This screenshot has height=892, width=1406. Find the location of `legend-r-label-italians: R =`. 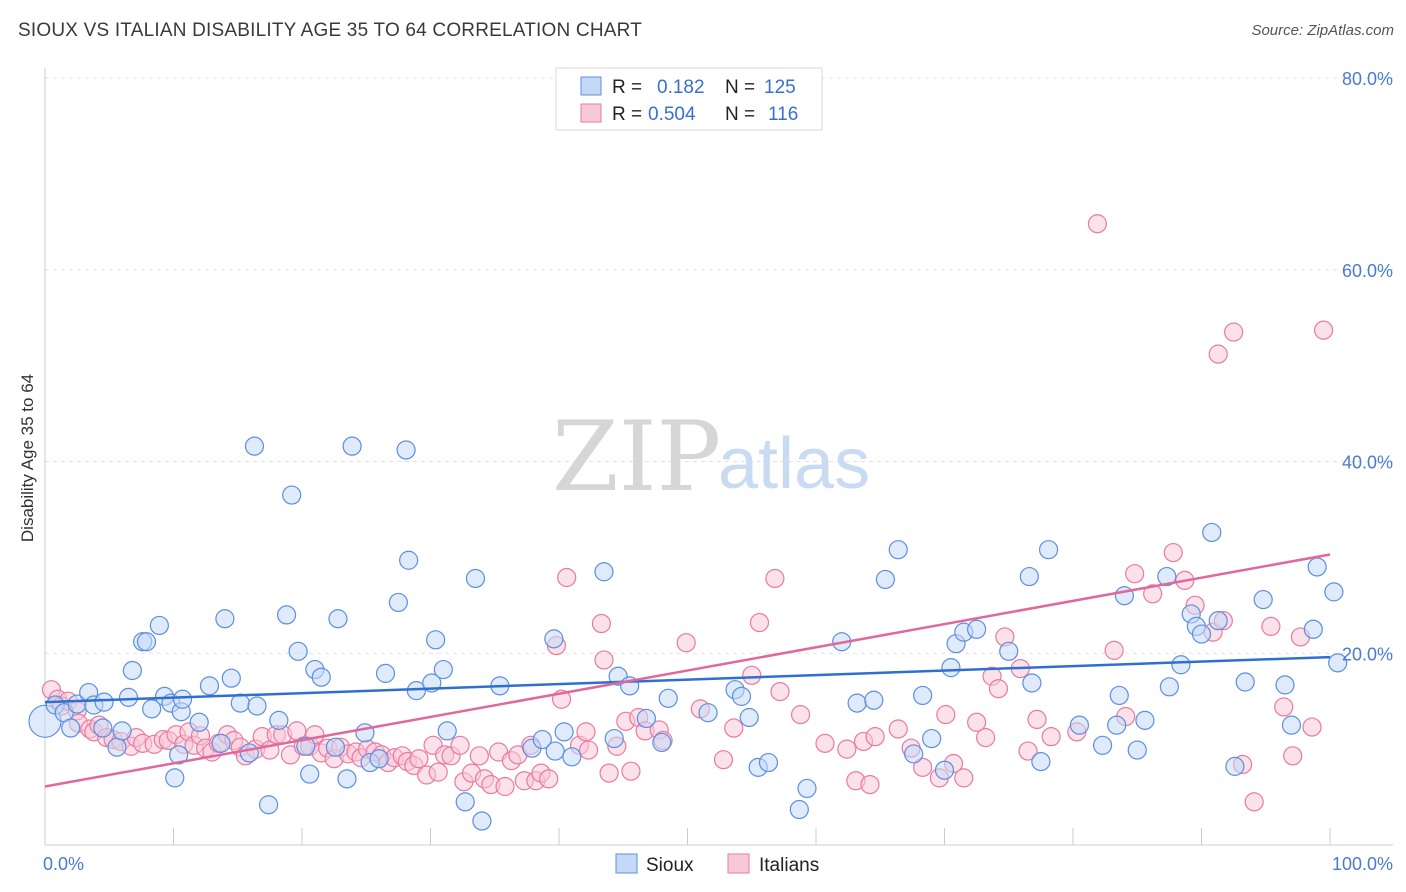

legend-r-label-italians: R = is located at coordinates (627, 114).